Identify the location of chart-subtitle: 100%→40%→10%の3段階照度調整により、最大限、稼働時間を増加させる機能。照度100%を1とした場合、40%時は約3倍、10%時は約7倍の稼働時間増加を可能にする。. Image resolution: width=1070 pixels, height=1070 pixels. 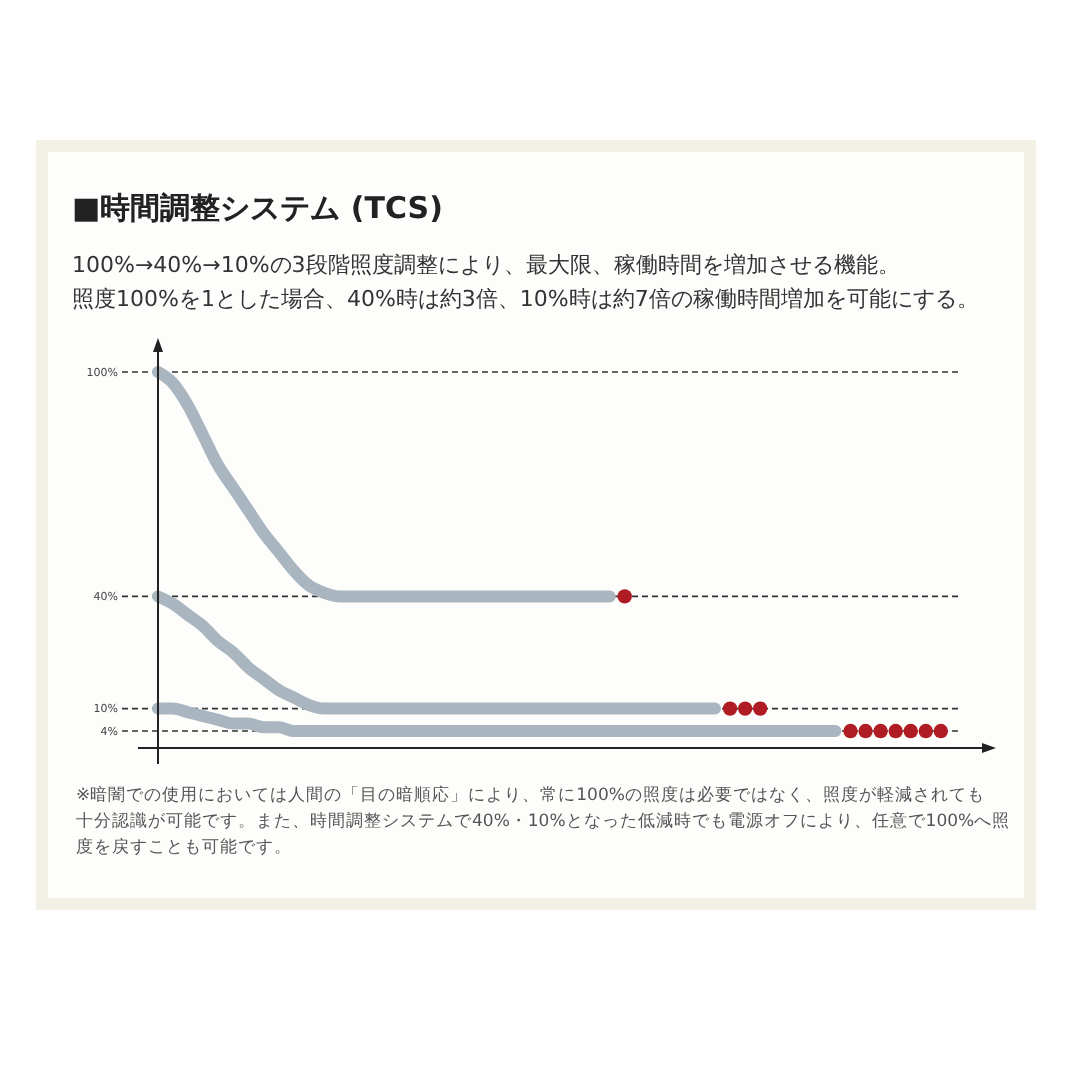
(525, 282).